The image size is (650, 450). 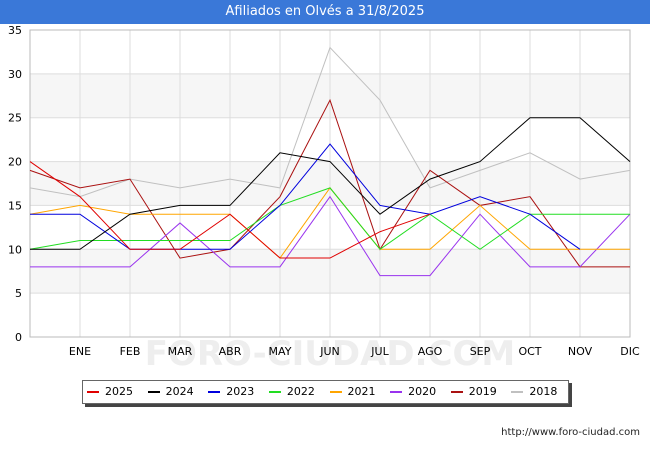 I want to click on x-tick-label: MAY, so click(x=280, y=351).